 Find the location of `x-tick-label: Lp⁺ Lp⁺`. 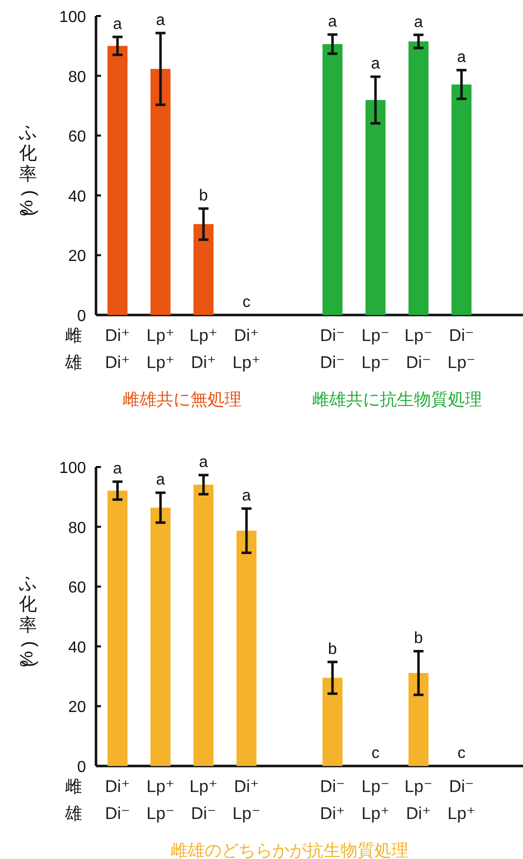

x-tick-label: Lp⁺ Lp⁺ is located at coordinates (160, 349).